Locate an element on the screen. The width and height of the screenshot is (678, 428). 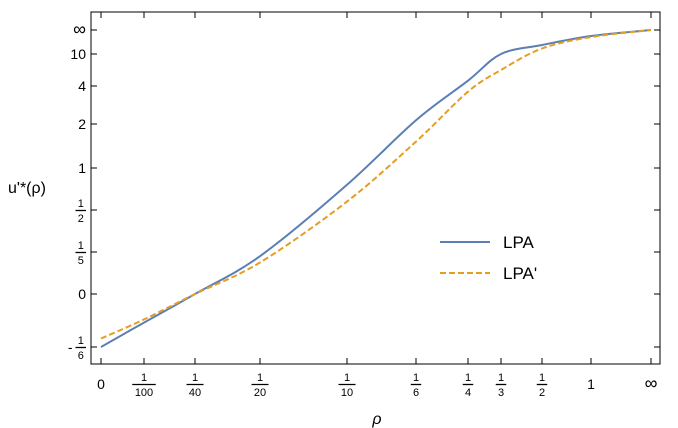
y-tick-label-1: 1 is located at coordinates (82, 168).